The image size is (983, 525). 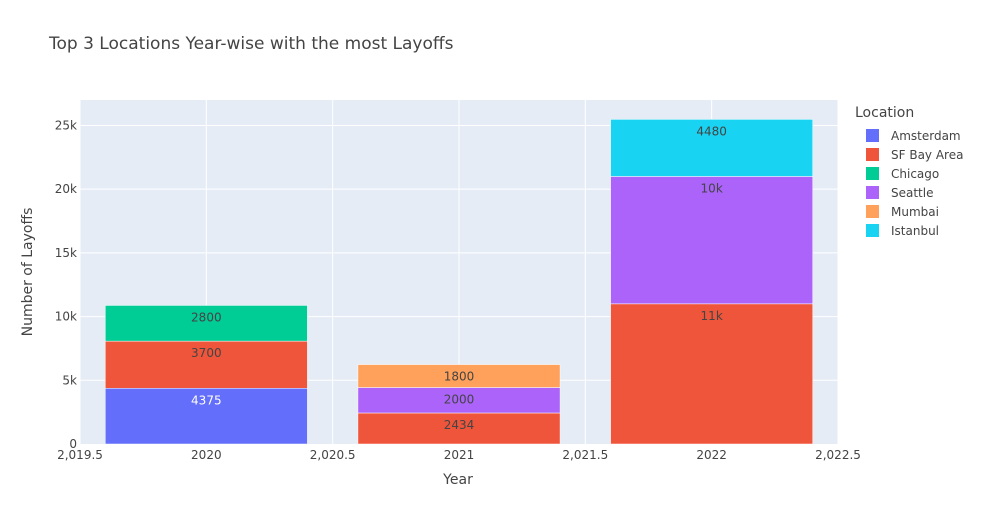 I want to click on legend-item: Chicago, so click(x=909, y=173).